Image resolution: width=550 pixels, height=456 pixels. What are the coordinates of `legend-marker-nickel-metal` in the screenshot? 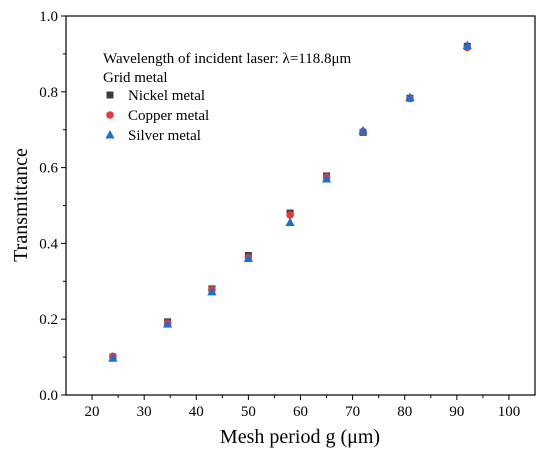 It's located at (110, 95).